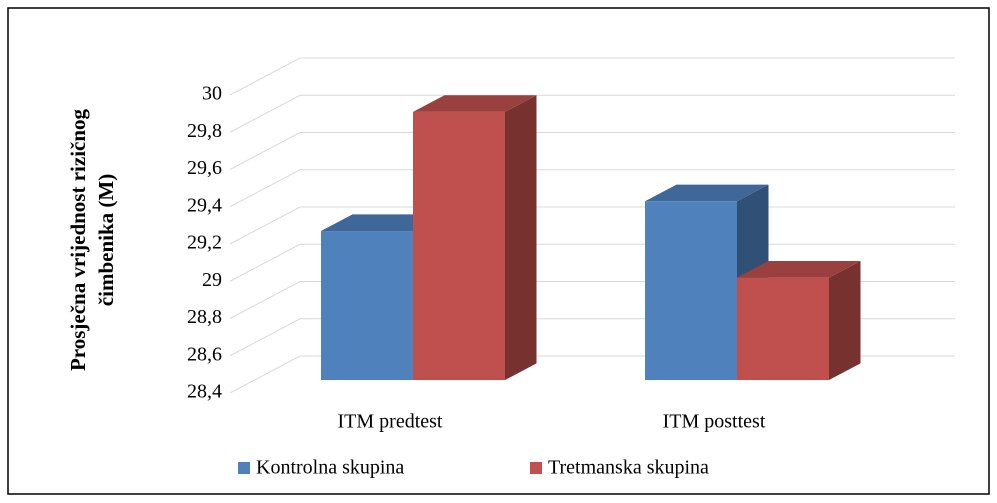  I want to click on y-axis-label: čimbenika (M), so click(106, 240).